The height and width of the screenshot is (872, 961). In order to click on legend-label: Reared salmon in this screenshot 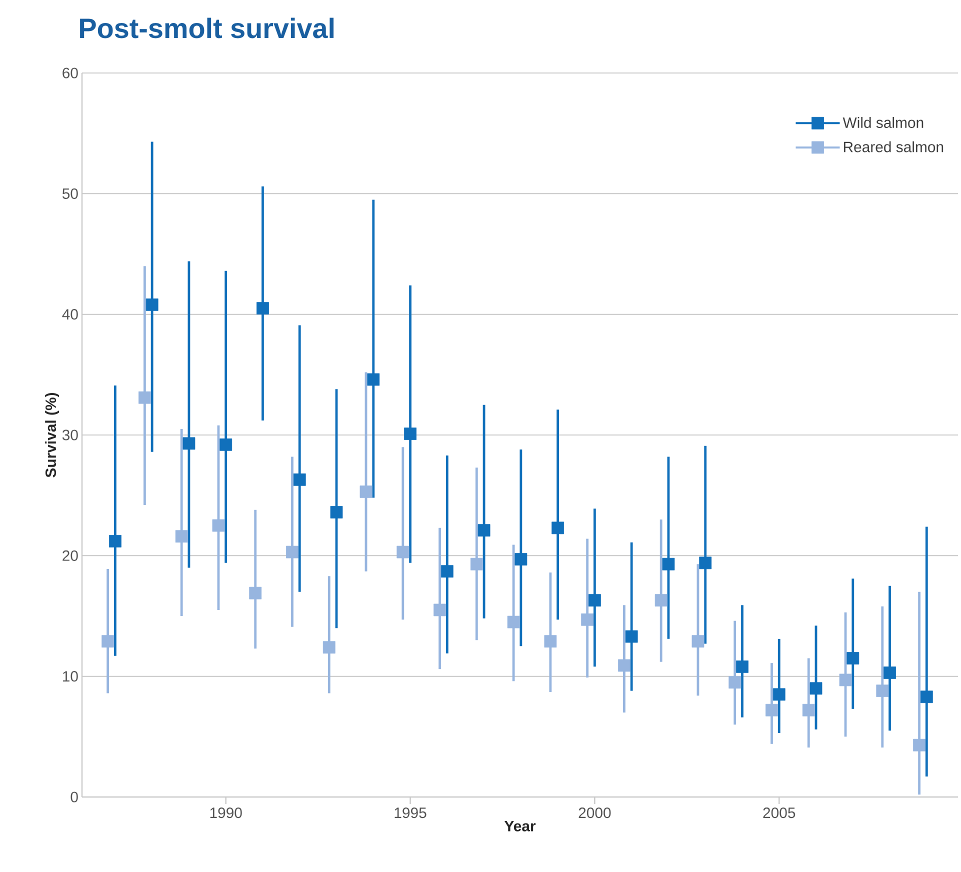, I will do `click(894, 146)`.